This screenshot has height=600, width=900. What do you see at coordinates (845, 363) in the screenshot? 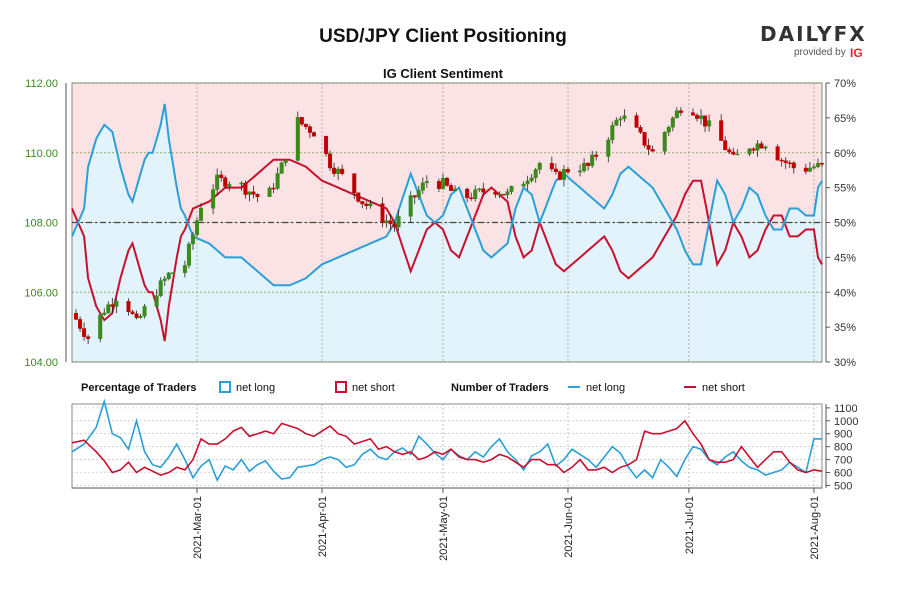
I see `percent-tick-label: 30%` at bounding box center [845, 363].